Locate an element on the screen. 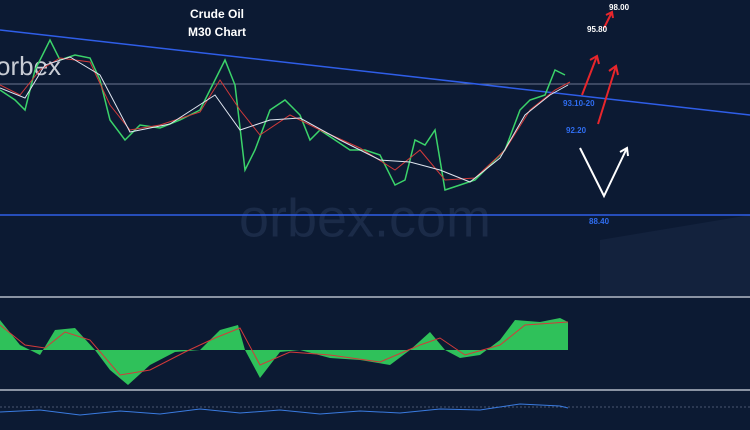 The height and width of the screenshot is (430, 750). level-label: 98.00 is located at coordinates (619, 7).